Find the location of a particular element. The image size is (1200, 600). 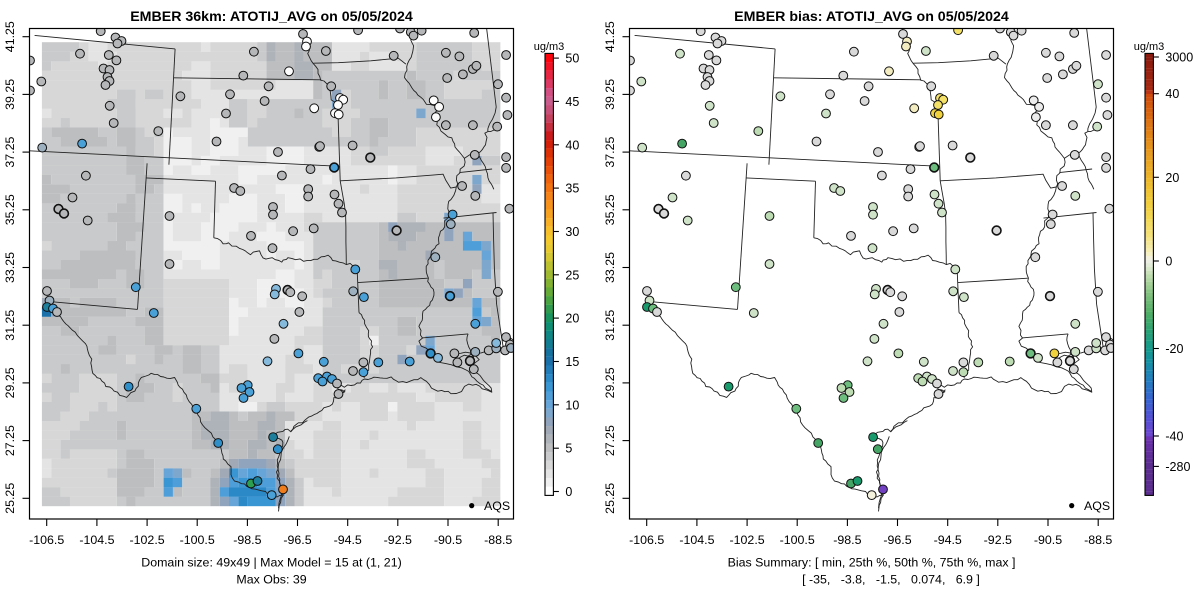

svg-text: -280 is located at coordinates (1177, 467).